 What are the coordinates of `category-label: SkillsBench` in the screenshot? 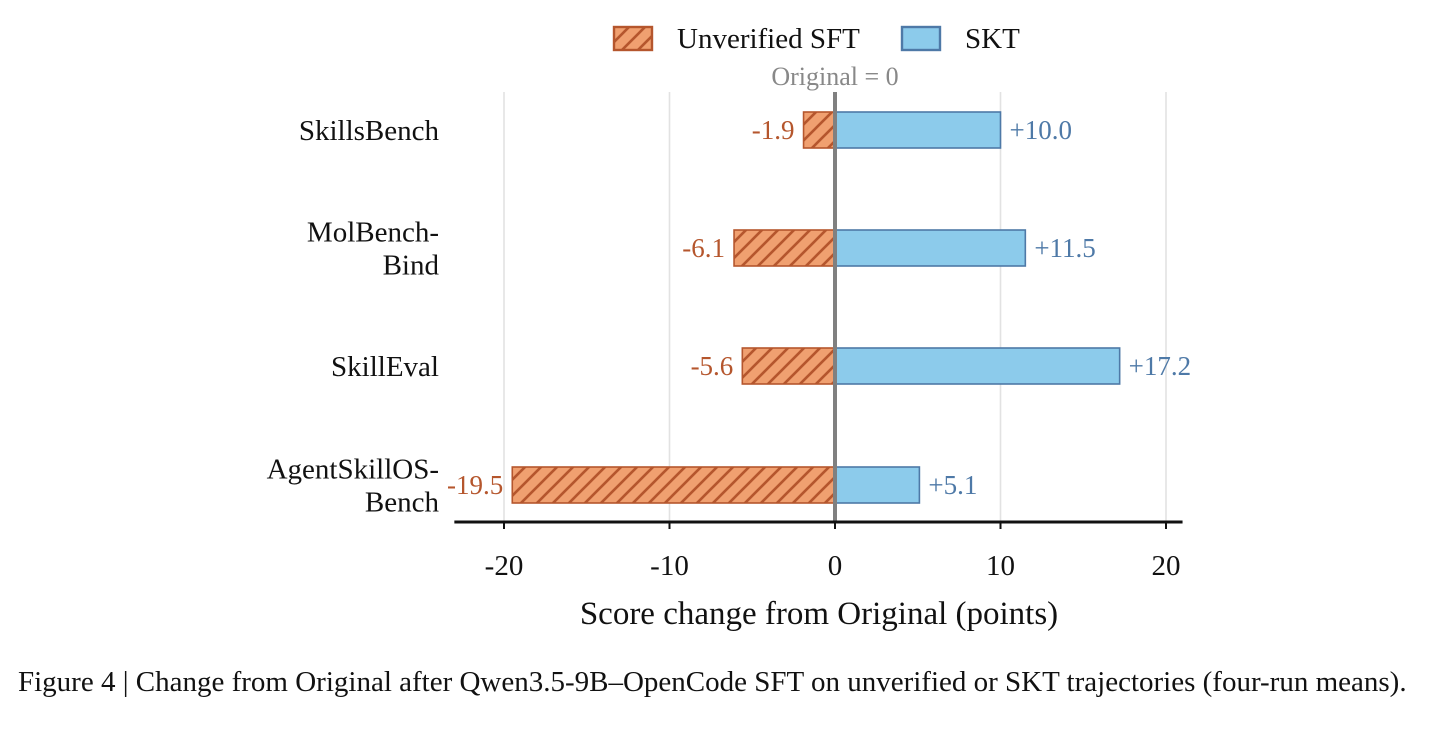 It's located at (369, 131).